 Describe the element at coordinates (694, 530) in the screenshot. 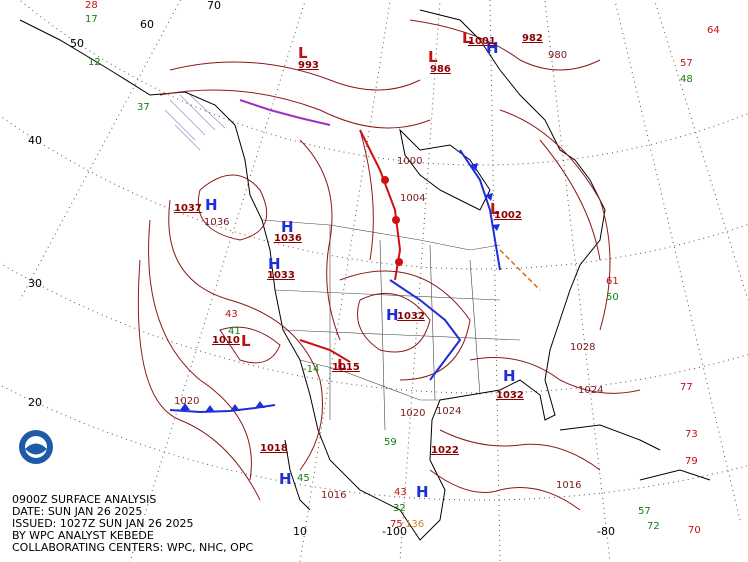

I see `station-value: 70` at that location.